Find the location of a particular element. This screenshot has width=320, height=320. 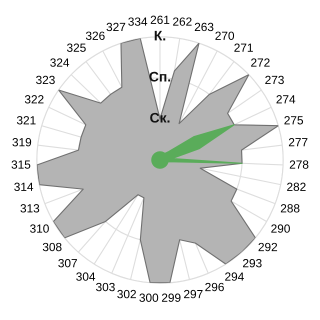

spoke-label: 304 is located at coordinates (86, 276).